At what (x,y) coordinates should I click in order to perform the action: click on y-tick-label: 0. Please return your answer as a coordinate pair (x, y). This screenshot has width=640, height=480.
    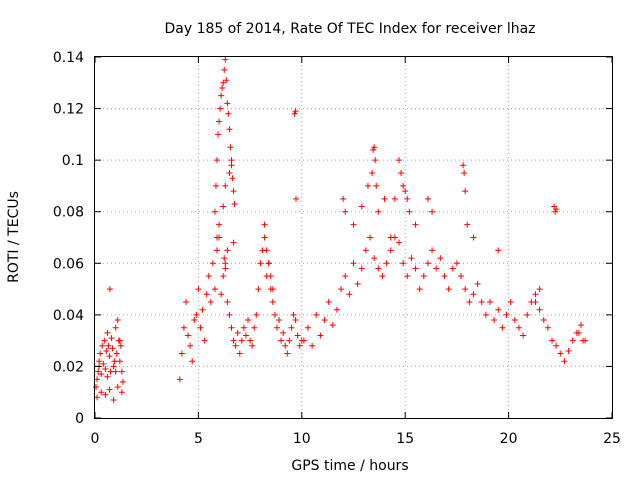
    Looking at the image, I should click on (79, 419).